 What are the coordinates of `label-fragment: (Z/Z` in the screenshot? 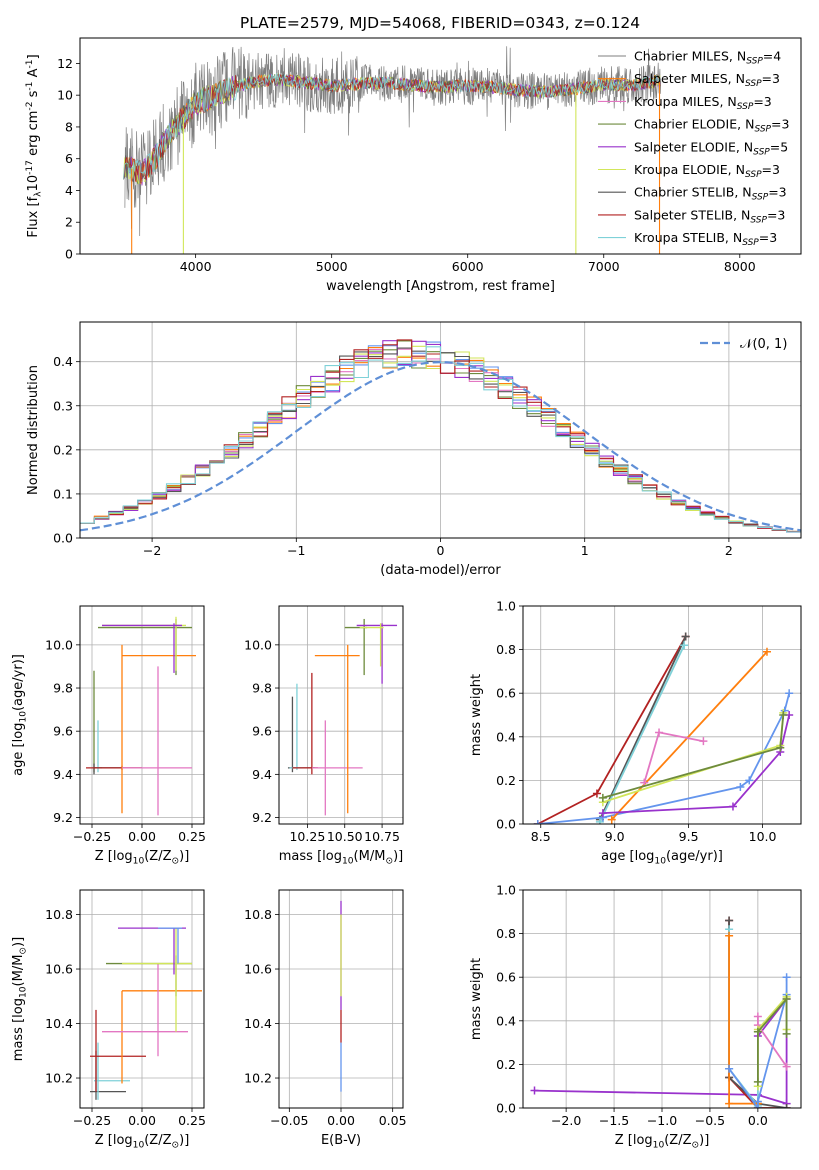 It's located at (677, 1140).